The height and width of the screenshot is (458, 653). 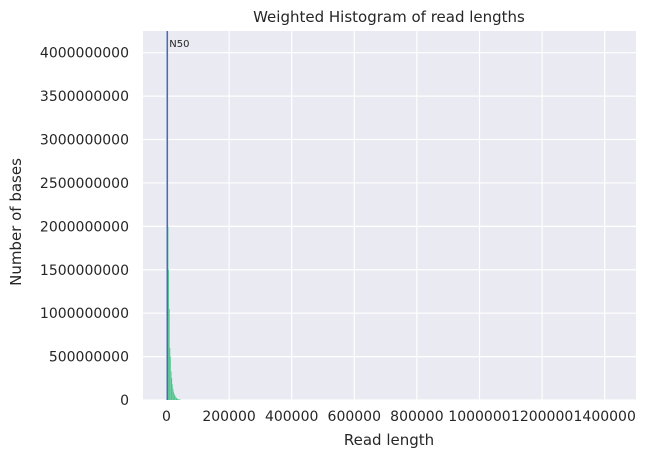 I want to click on y-tick-label: 500000000, so click(x=89, y=358).